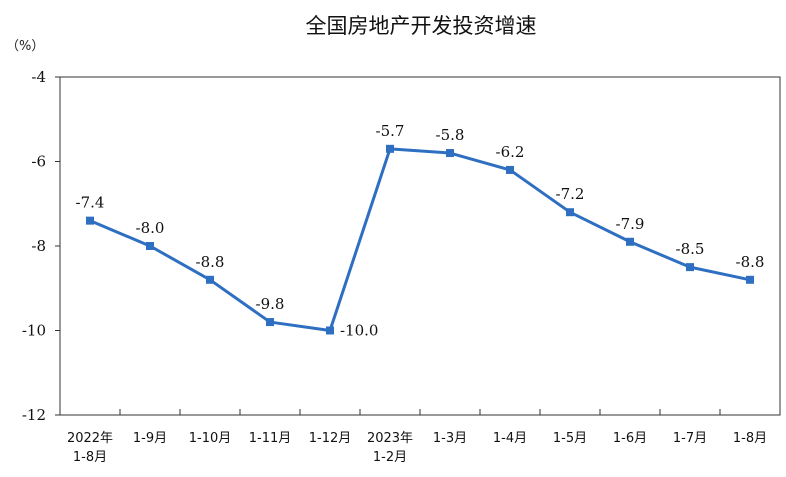 This screenshot has height=477, width=786. I want to click on x-tick-label: 1-10月, so click(210, 438).